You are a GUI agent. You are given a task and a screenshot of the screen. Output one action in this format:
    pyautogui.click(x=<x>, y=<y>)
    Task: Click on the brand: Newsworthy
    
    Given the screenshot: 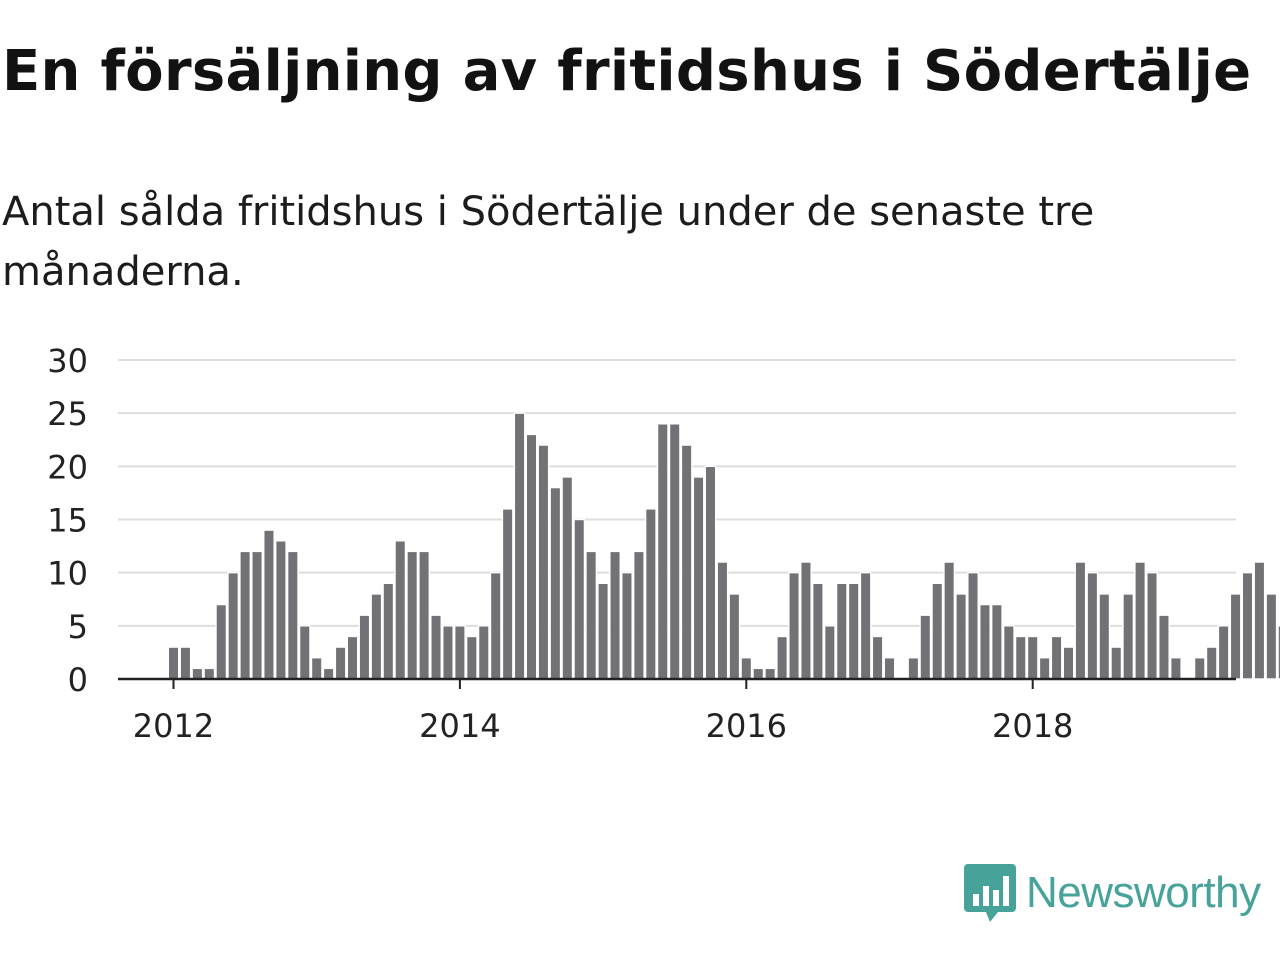 What is the action you would take?
    pyautogui.click(x=1112, y=893)
    